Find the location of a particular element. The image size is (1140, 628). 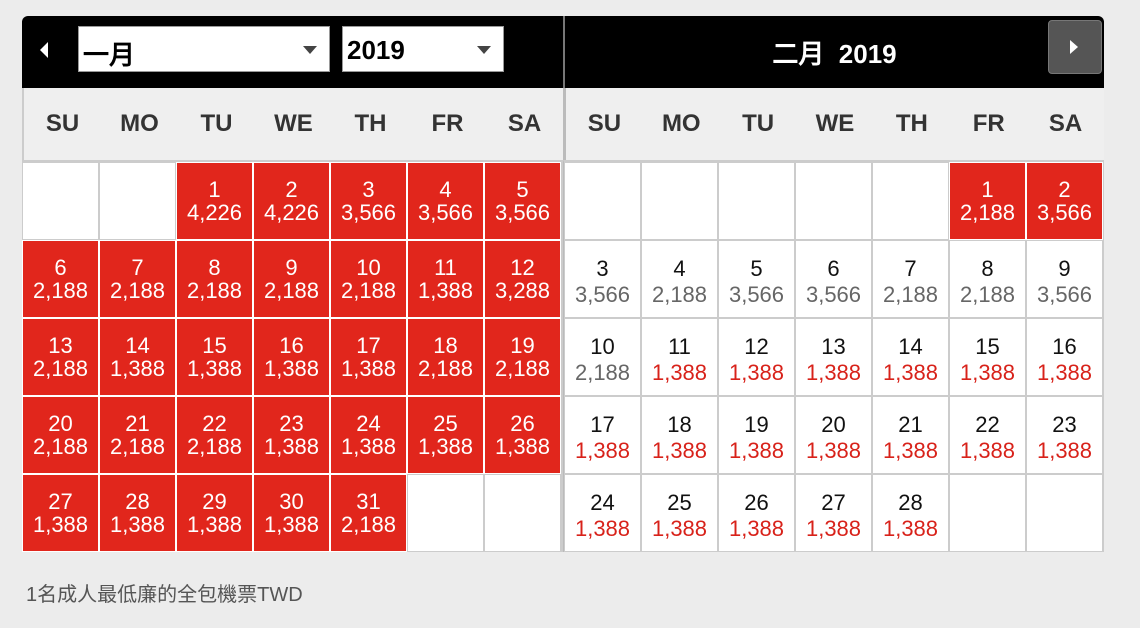

day-number: 7 is located at coordinates (137, 267).